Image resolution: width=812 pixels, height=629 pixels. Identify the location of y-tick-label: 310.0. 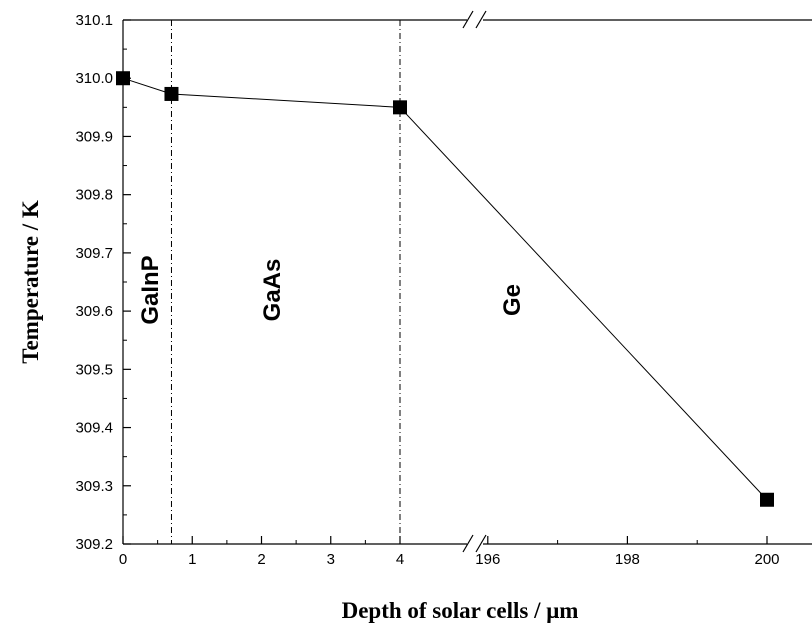
(94, 78).